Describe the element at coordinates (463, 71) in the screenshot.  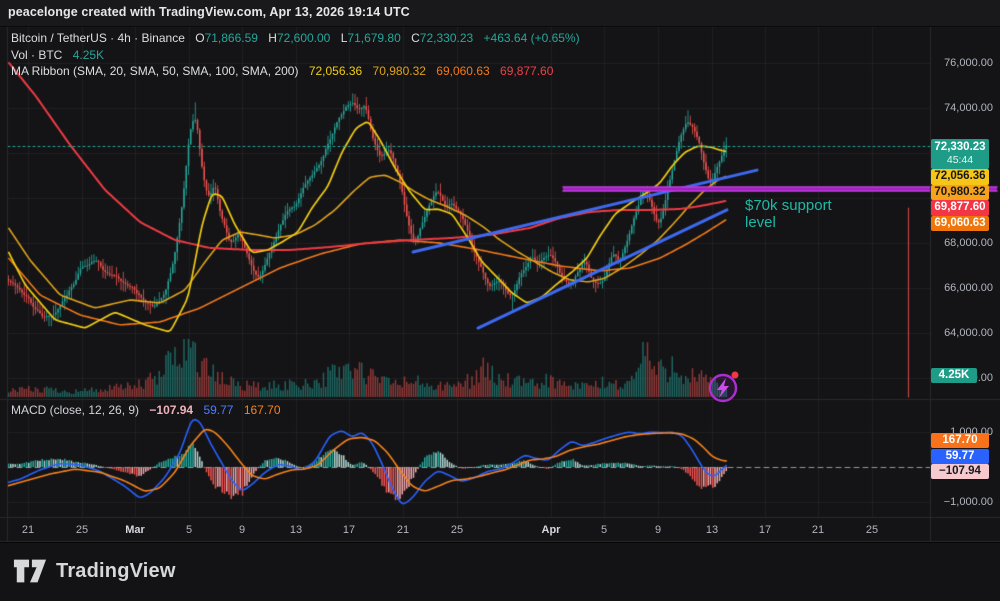
I see `sma100-value: 69,060.63` at that location.